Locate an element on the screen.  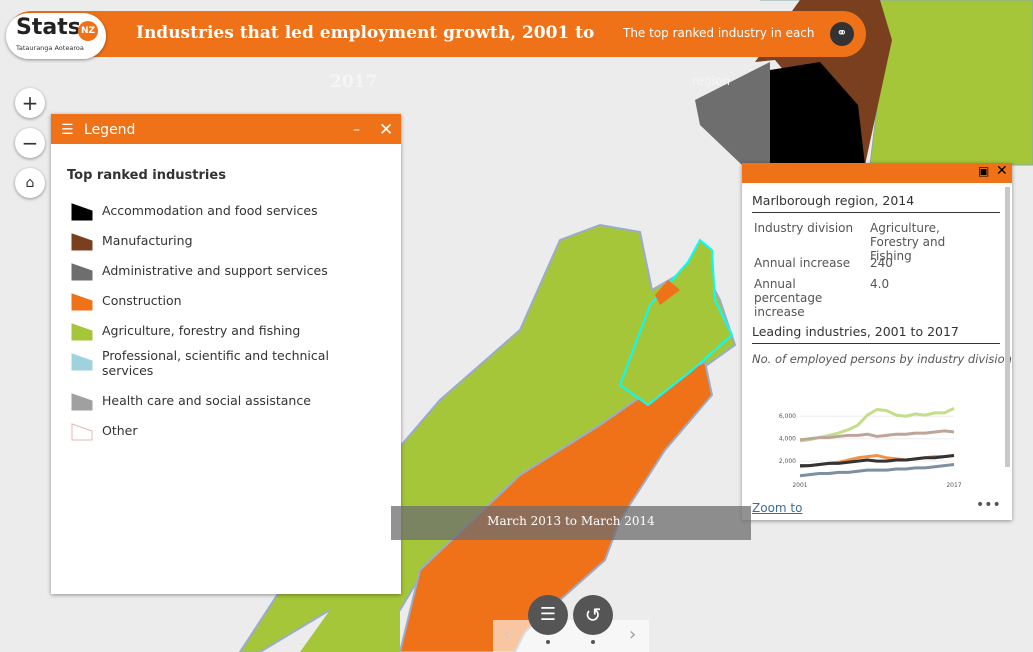
home-button: ⌂ is located at coordinates (30, 183).